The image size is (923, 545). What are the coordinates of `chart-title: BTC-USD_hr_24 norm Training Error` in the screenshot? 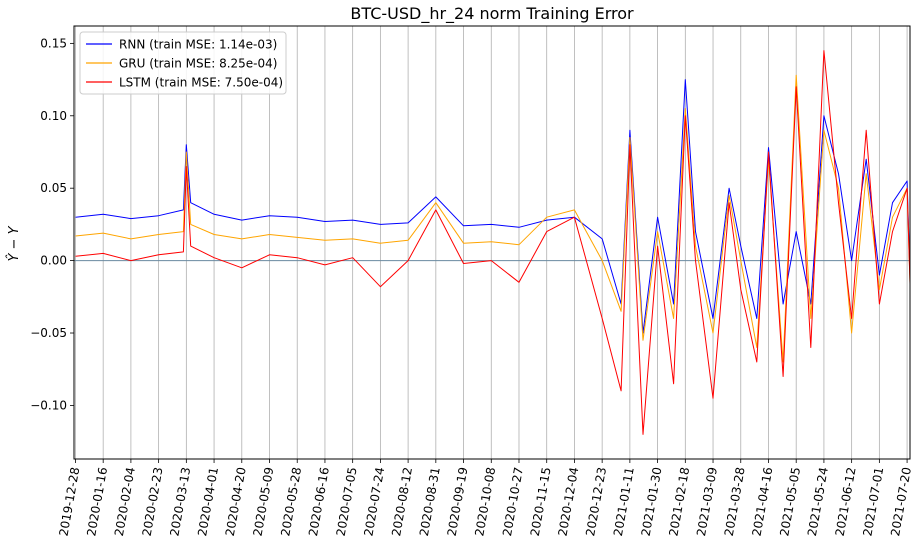 It's located at (492, 14).